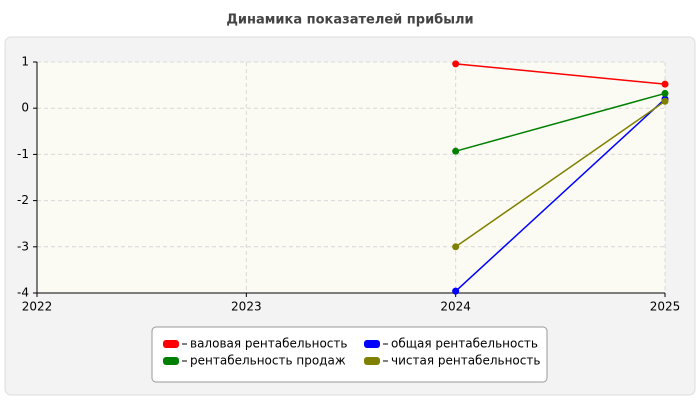 This screenshot has width=700, height=400. I want to click on y-tick-label: 0, so click(25, 108).